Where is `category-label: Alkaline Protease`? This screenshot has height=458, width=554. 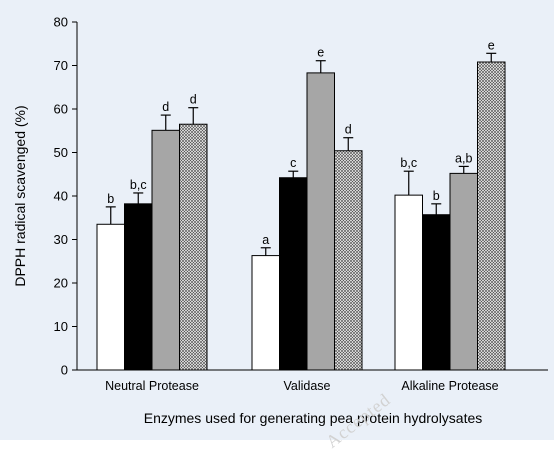 category-label: Alkaline Protease is located at coordinates (449, 386).